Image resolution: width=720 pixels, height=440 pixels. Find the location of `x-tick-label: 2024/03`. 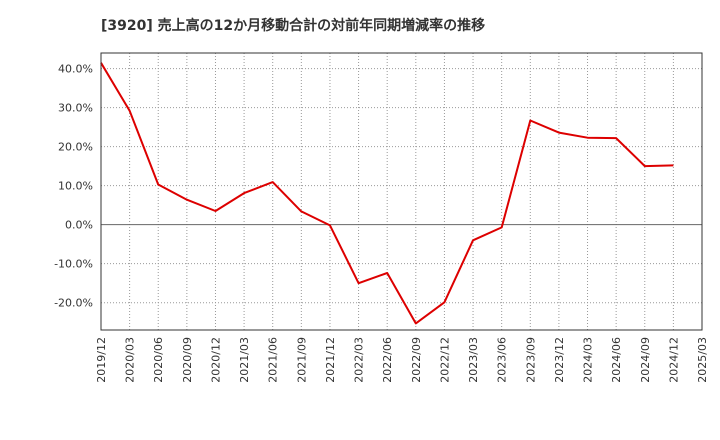

x-tick-label: 2024/03 is located at coordinates (588, 360).